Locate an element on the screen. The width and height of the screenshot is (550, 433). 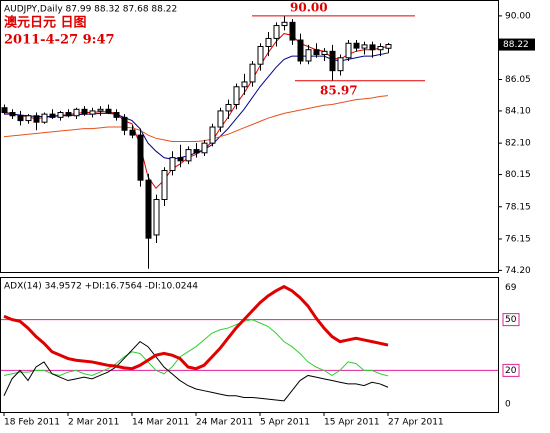
y-tick-label: 69 is located at coordinates (511, 288).